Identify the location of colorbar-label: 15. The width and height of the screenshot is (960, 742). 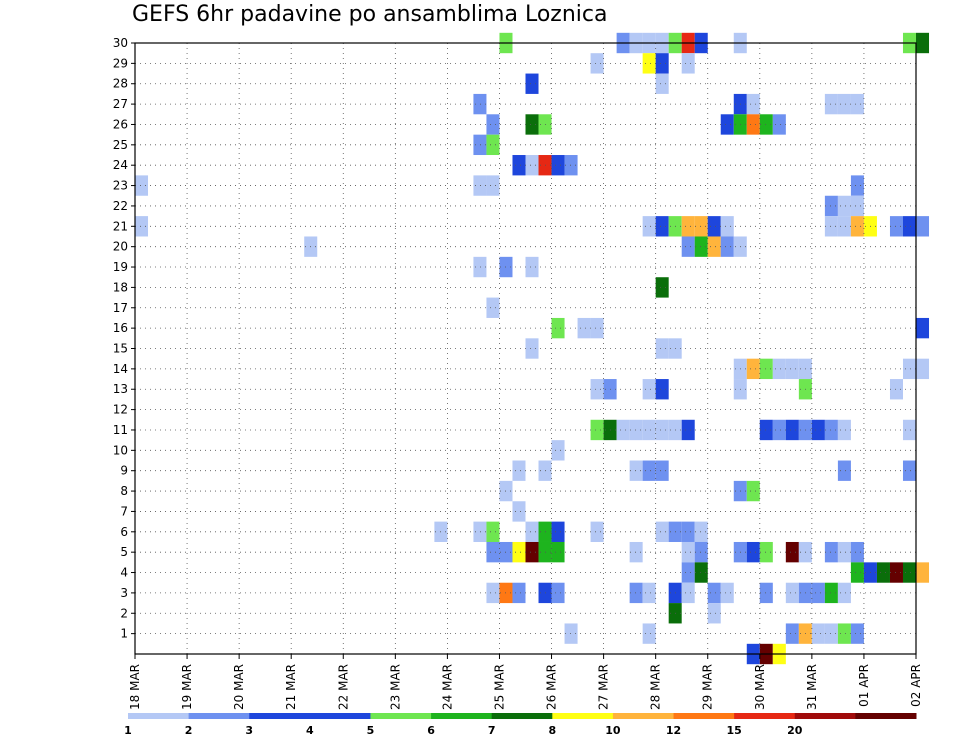
(733, 730).